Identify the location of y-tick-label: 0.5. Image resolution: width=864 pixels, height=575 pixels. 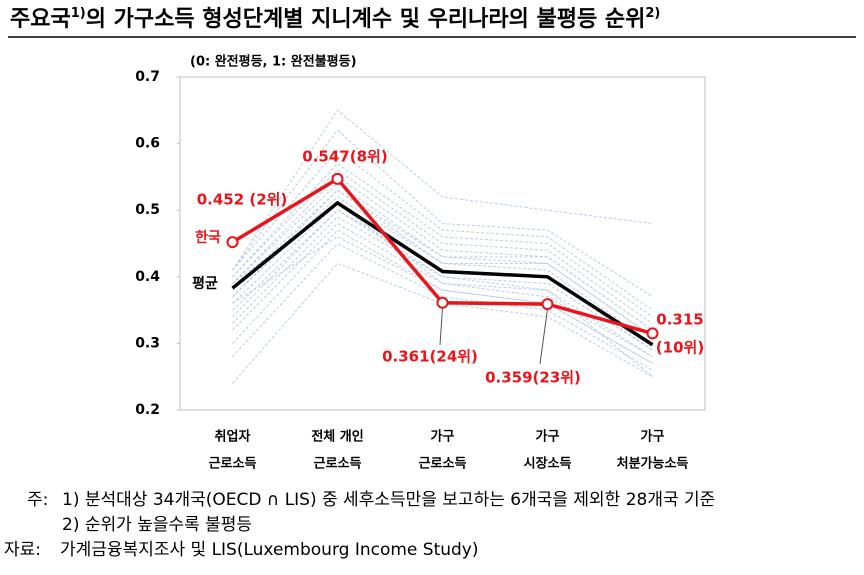
(147, 210).